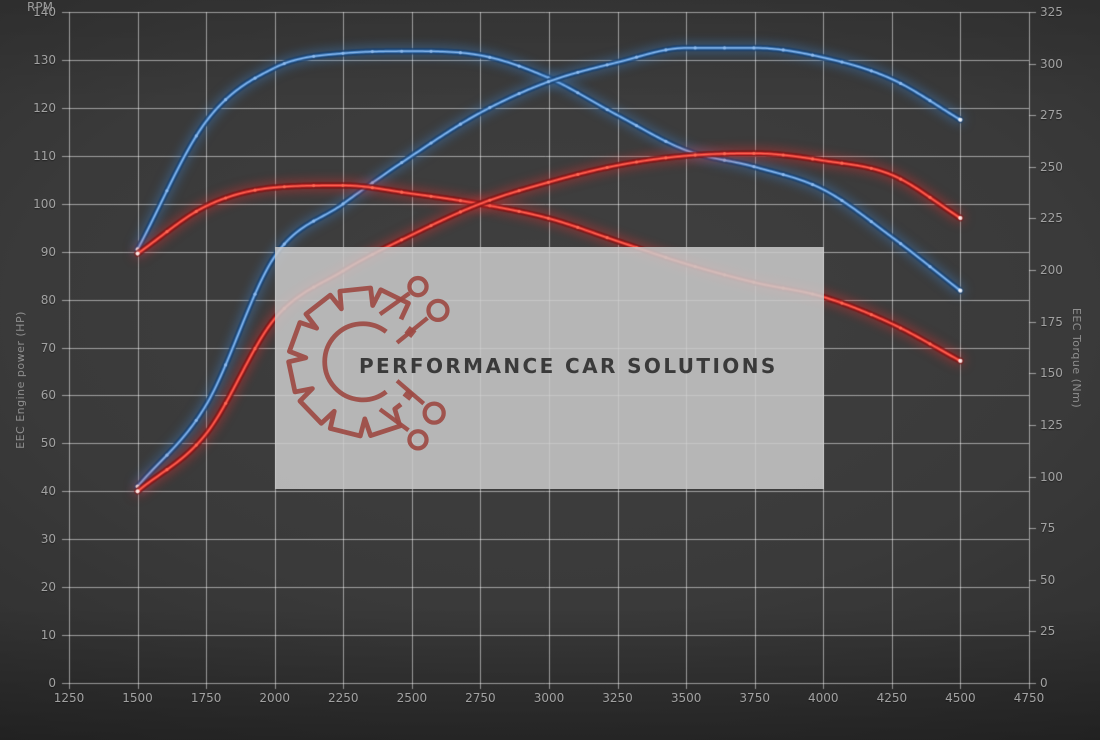 The height and width of the screenshot is (740, 1100). What do you see at coordinates (48, 635) in the screenshot?
I see `left-axis-tick-label: 10` at bounding box center [48, 635].